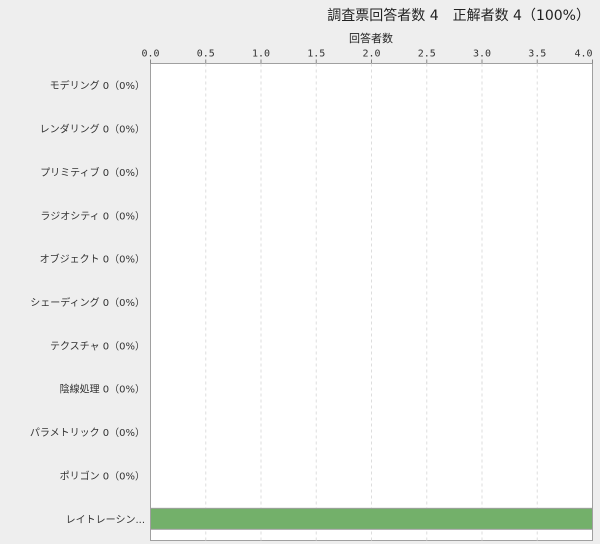 This screenshot has height=544, width=600. What do you see at coordinates (206, 54) in the screenshot?
I see `x-tick-label: 0.5` at bounding box center [206, 54].